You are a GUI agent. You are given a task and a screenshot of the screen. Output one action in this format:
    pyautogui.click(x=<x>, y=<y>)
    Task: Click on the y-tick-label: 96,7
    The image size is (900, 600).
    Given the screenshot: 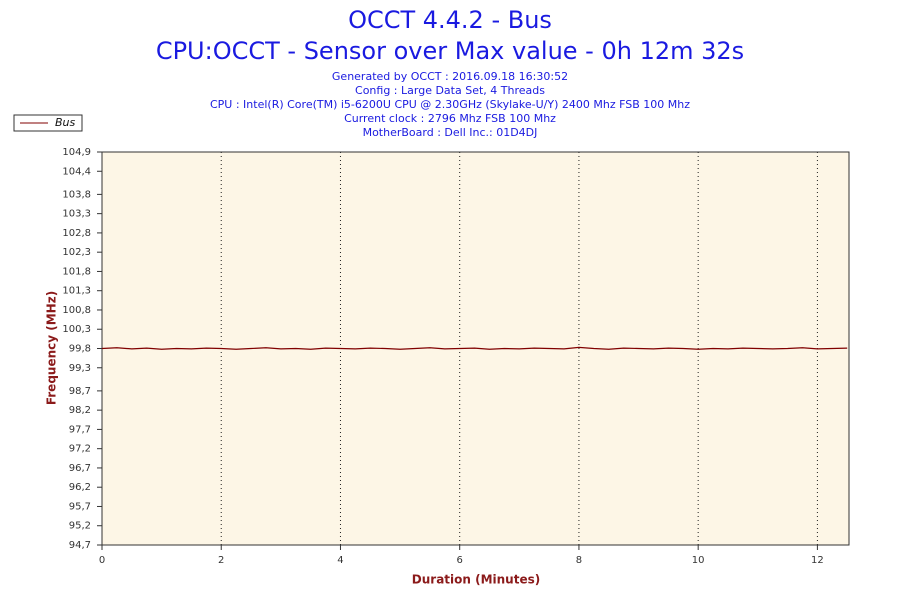 What is the action you would take?
    pyautogui.click(x=80, y=468)
    